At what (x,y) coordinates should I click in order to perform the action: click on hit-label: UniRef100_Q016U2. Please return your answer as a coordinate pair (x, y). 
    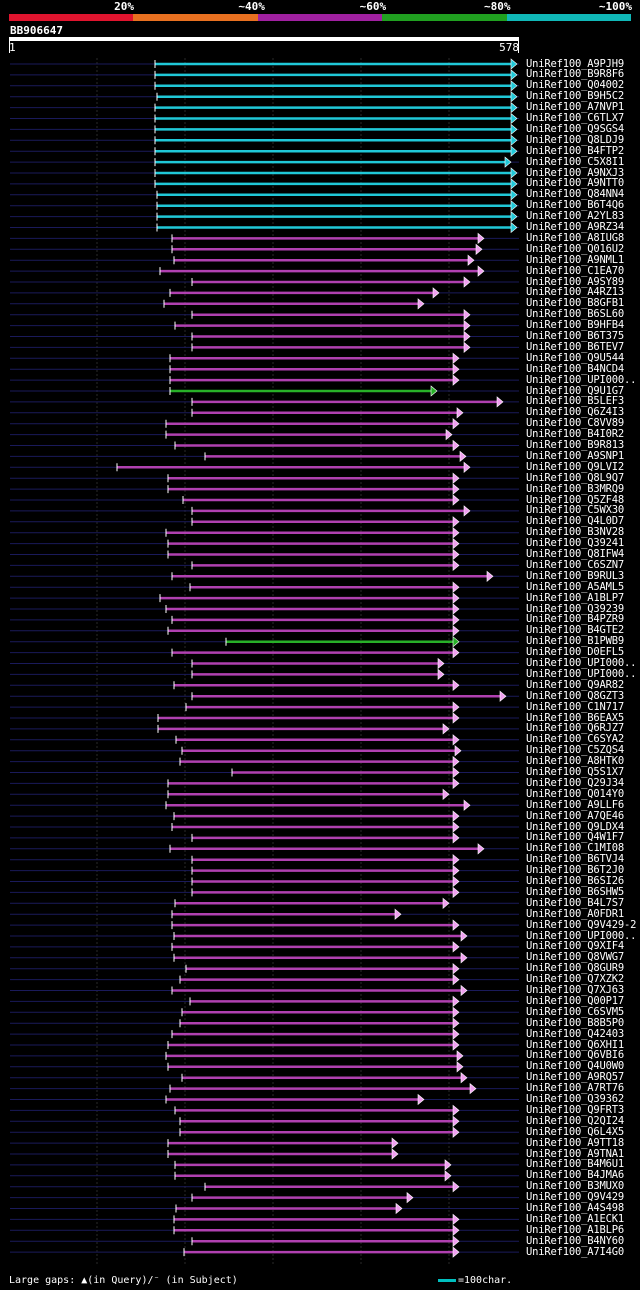
    Looking at the image, I should click on (575, 248).